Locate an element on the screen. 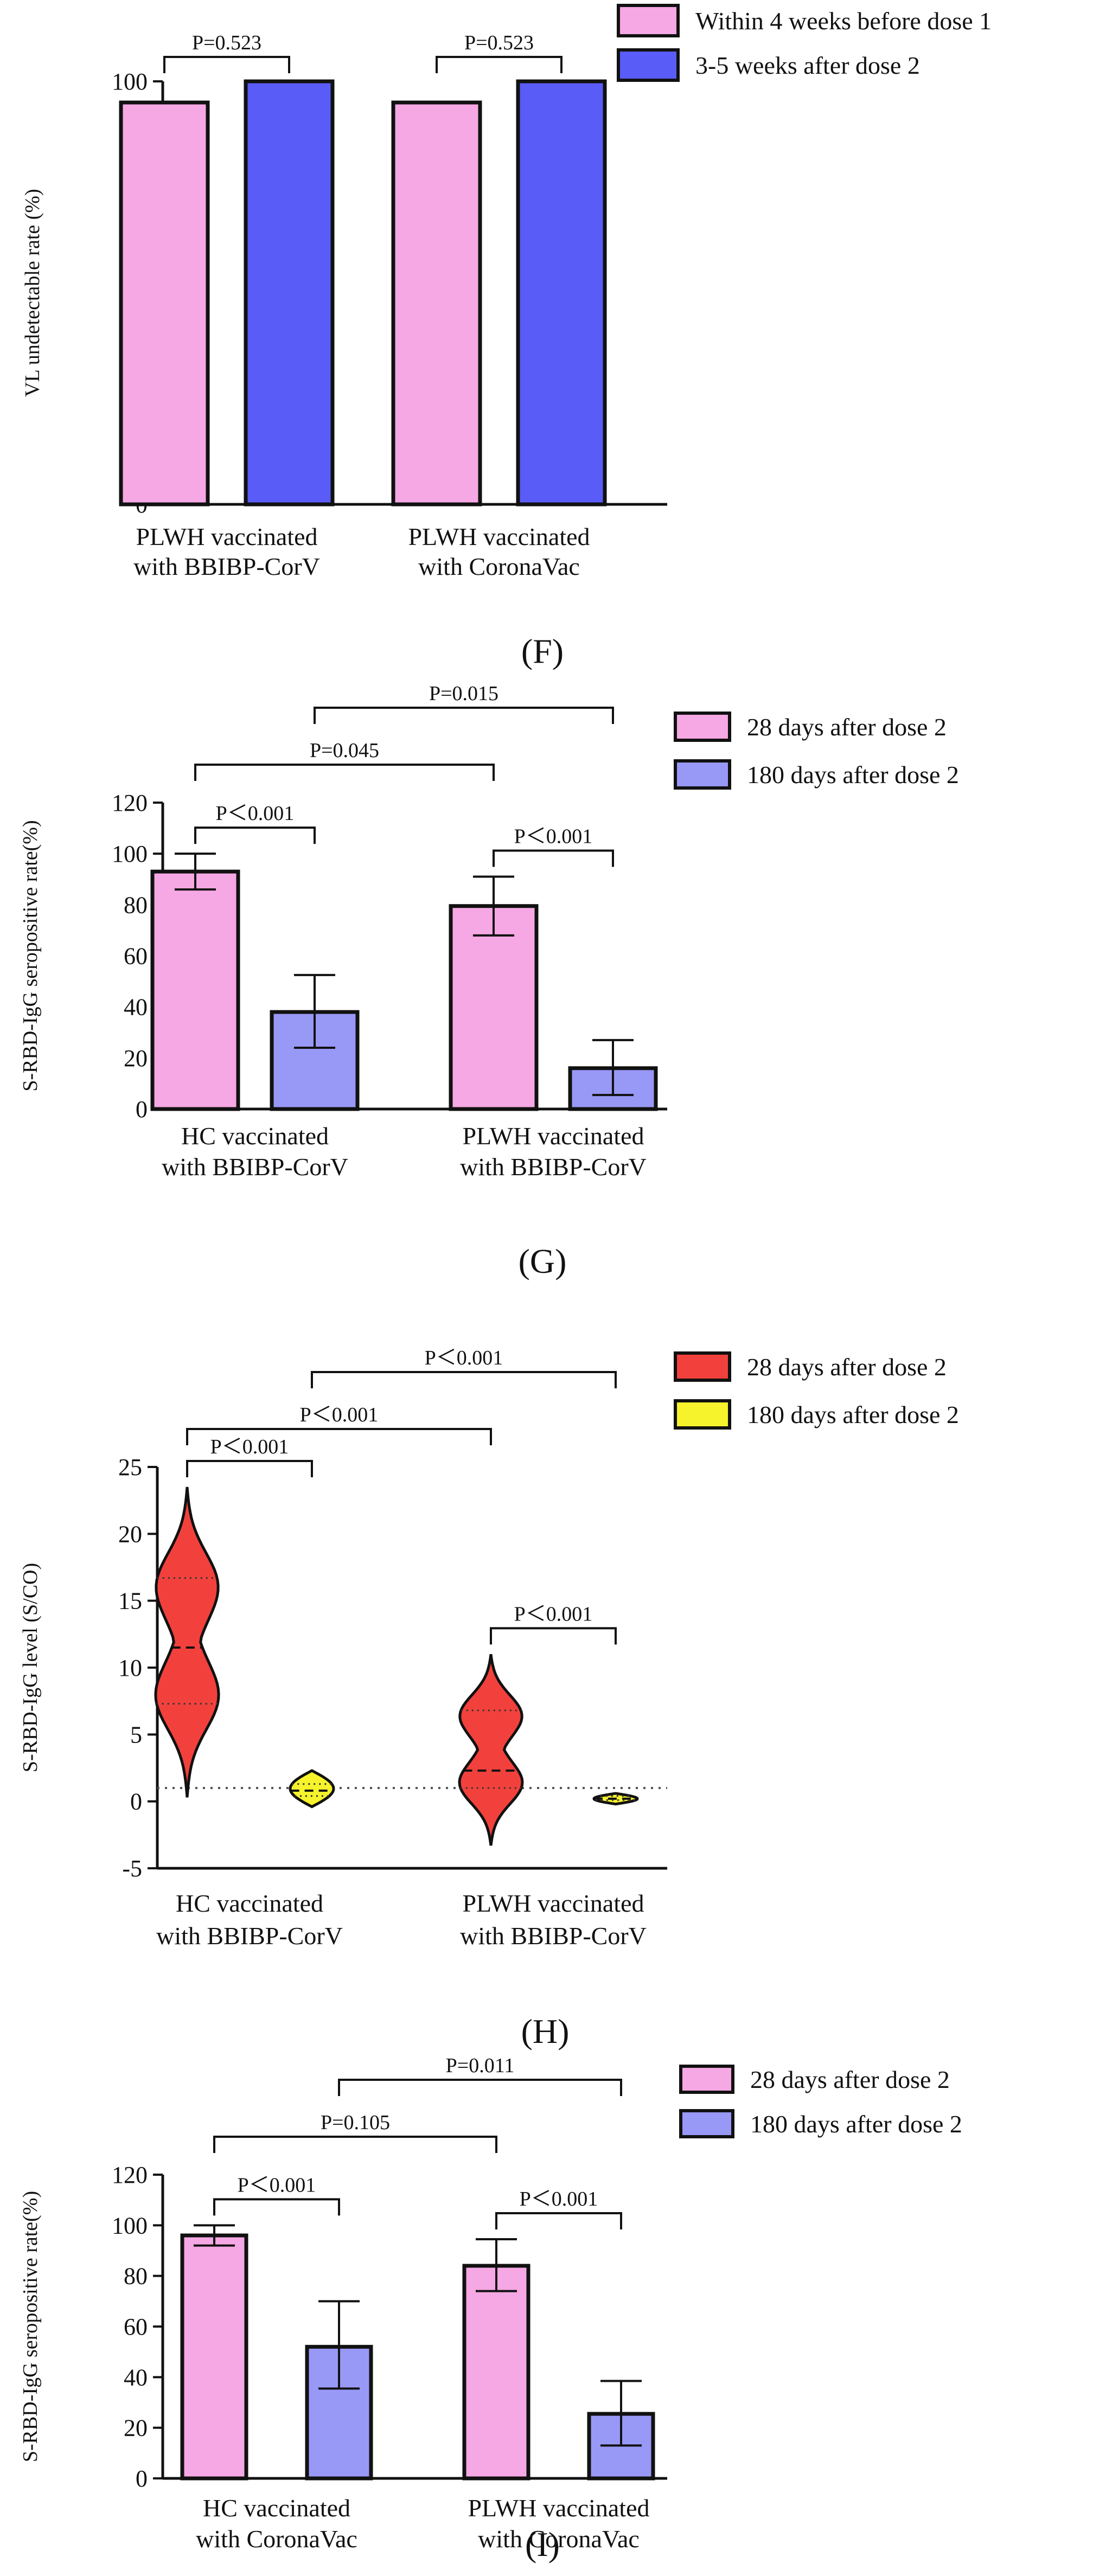 This screenshot has width=1093, height=2576. y-tick-label: 10 is located at coordinates (130, 1668).